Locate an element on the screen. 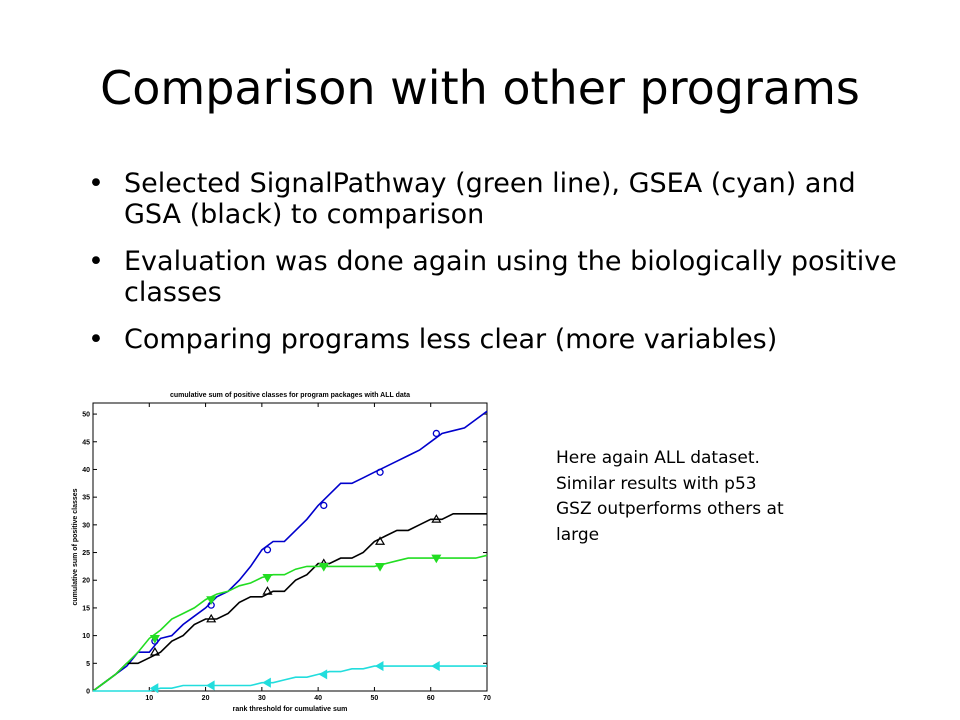 This screenshot has height=720, width=960. x-tick-label: 40 is located at coordinates (318, 698).